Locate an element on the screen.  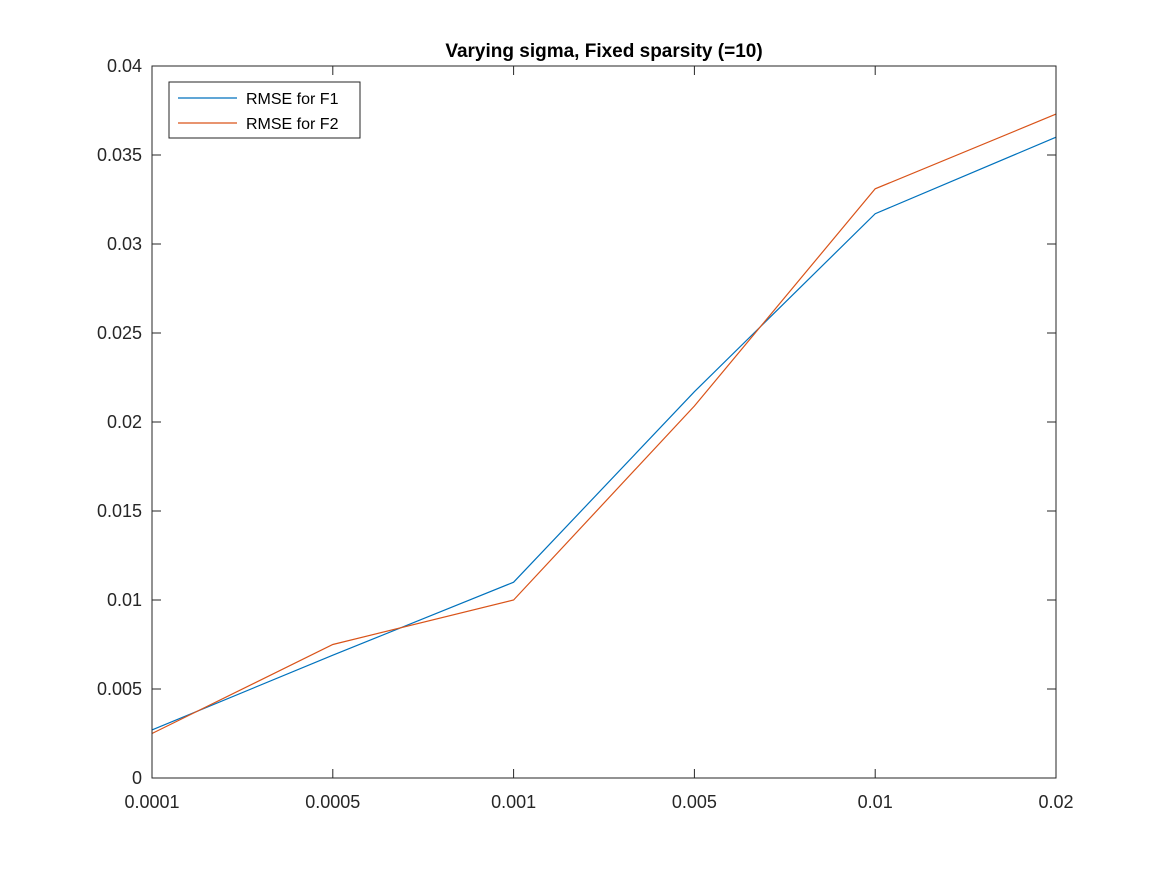
y-tick-label: 0.04 is located at coordinates (124, 66).